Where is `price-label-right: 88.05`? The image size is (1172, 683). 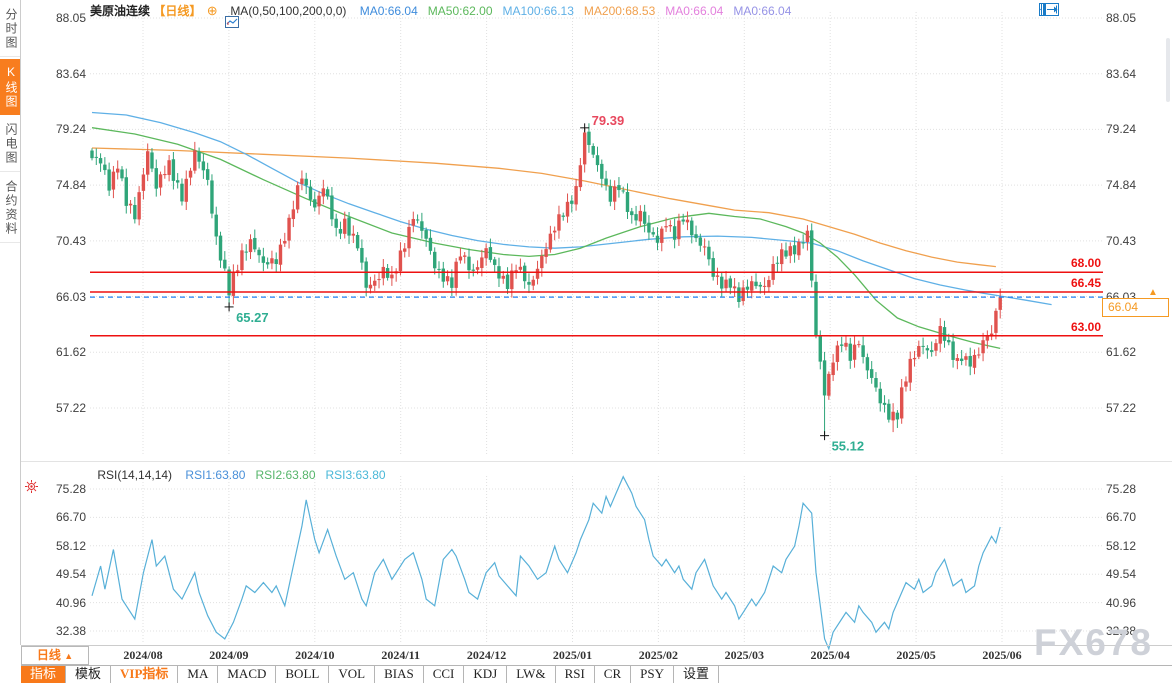 price-label-right: 88.05 is located at coordinates (1121, 18).